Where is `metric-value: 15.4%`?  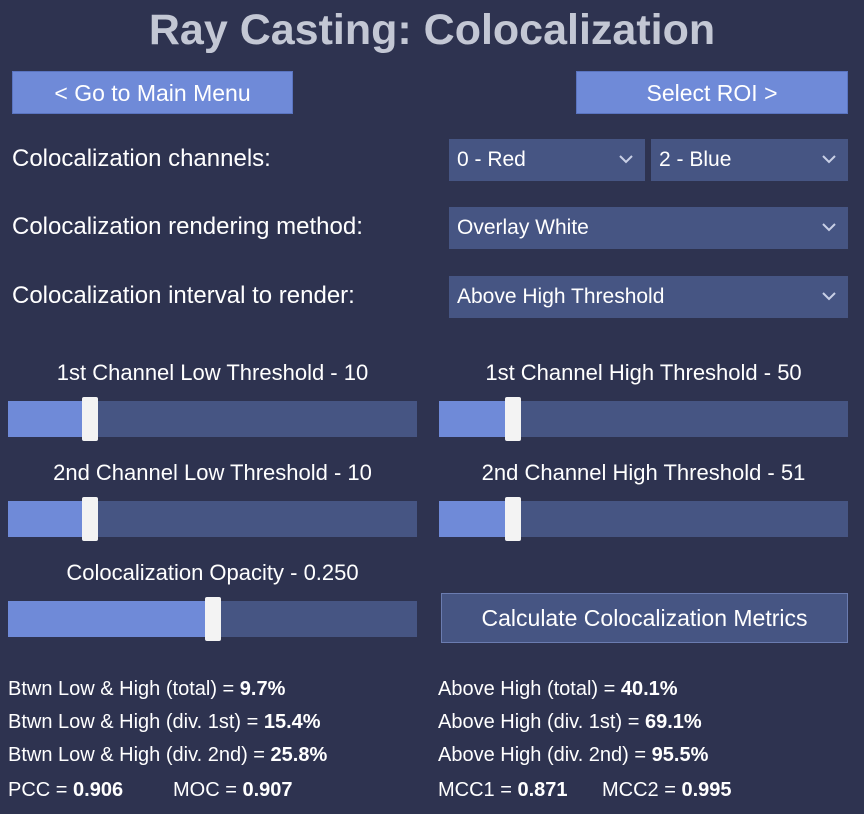 metric-value: 15.4% is located at coordinates (292, 722).